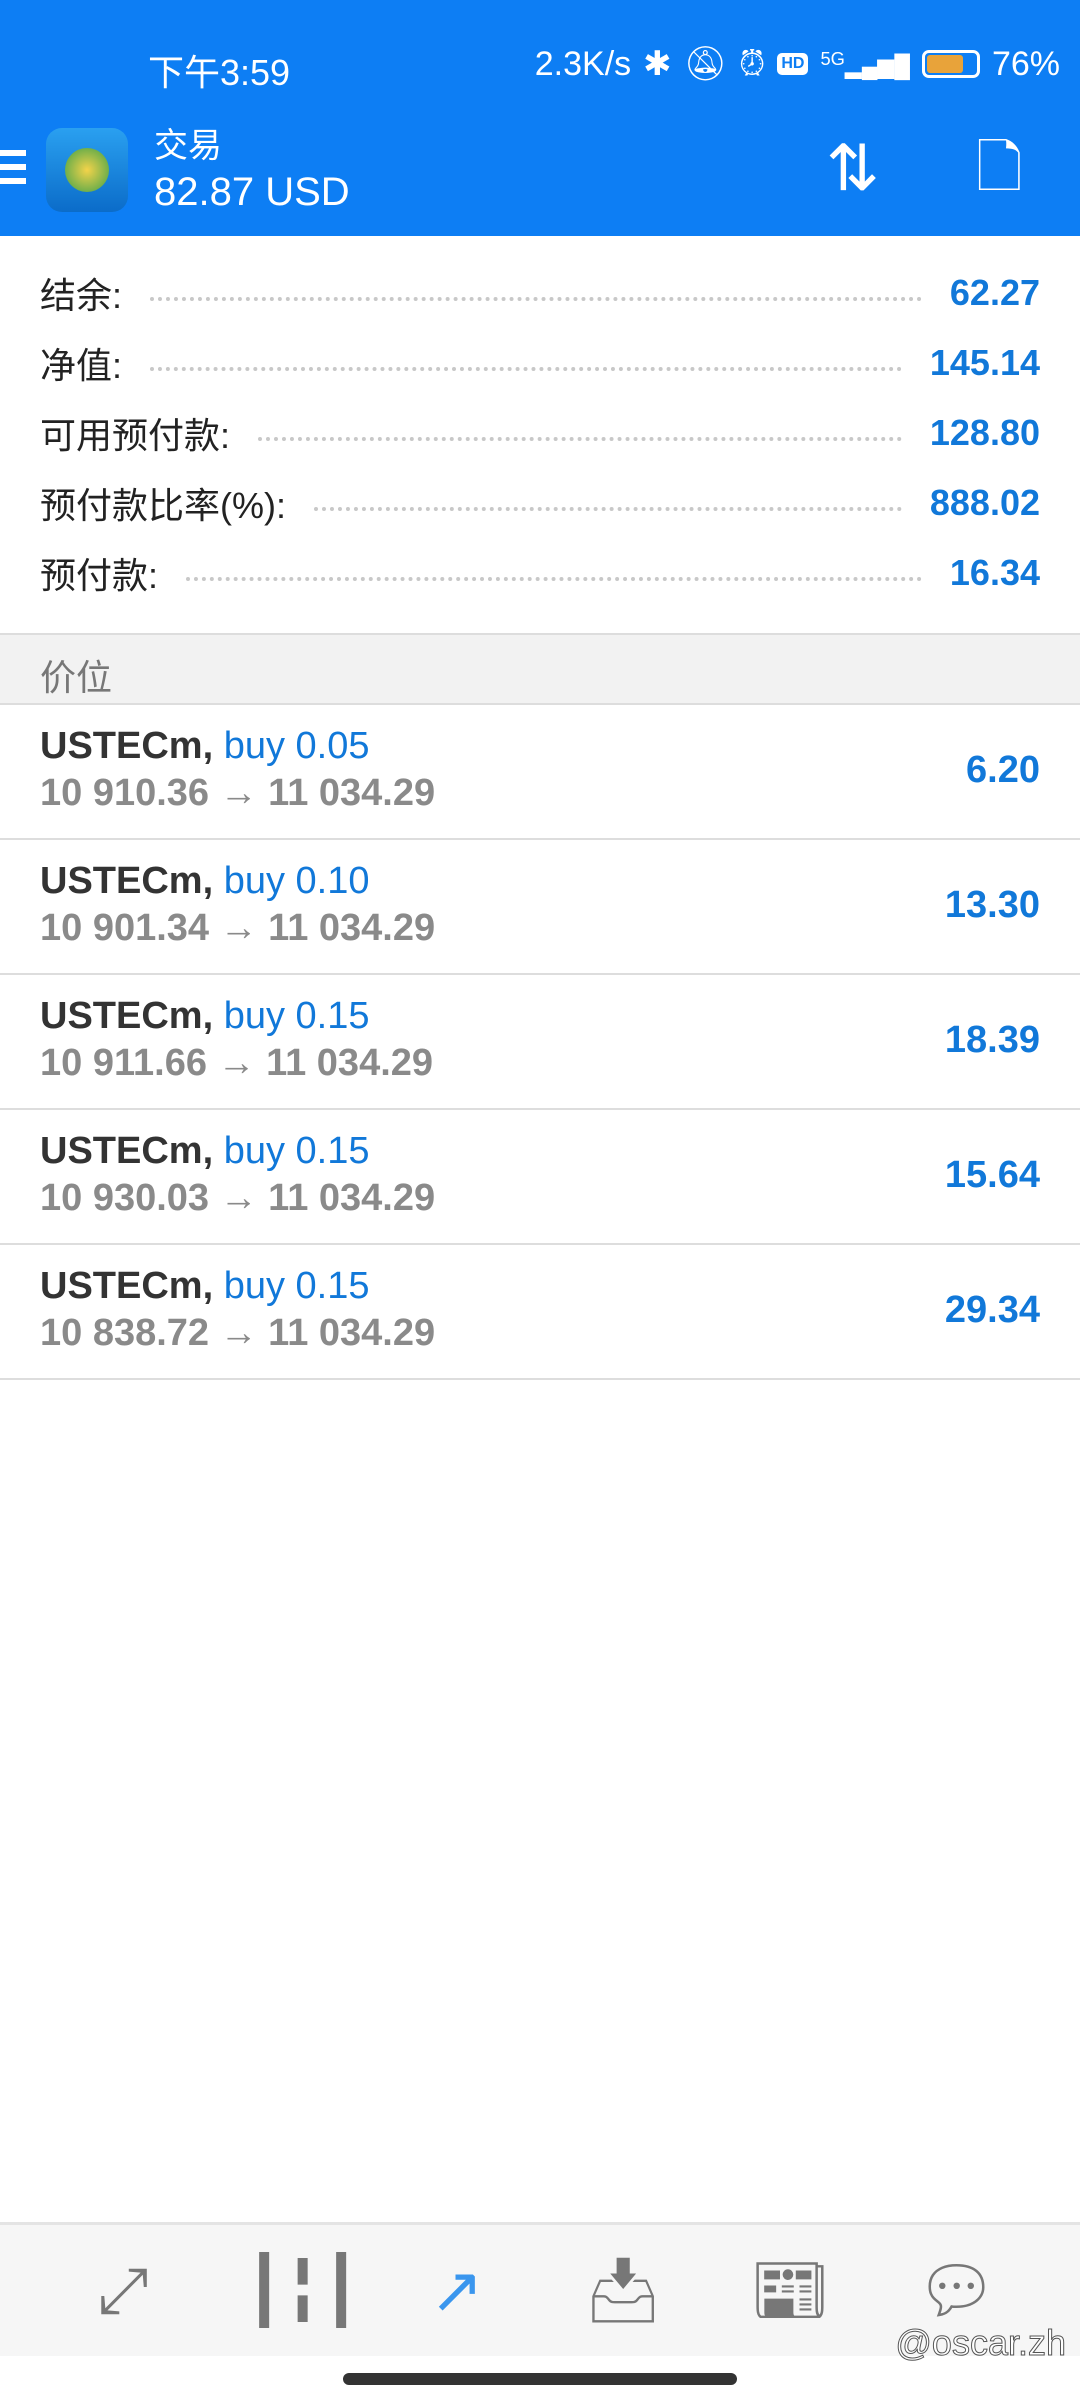 The height and width of the screenshot is (2400, 1080). I want to click on bluetooth-icon: ✱, so click(657, 64).